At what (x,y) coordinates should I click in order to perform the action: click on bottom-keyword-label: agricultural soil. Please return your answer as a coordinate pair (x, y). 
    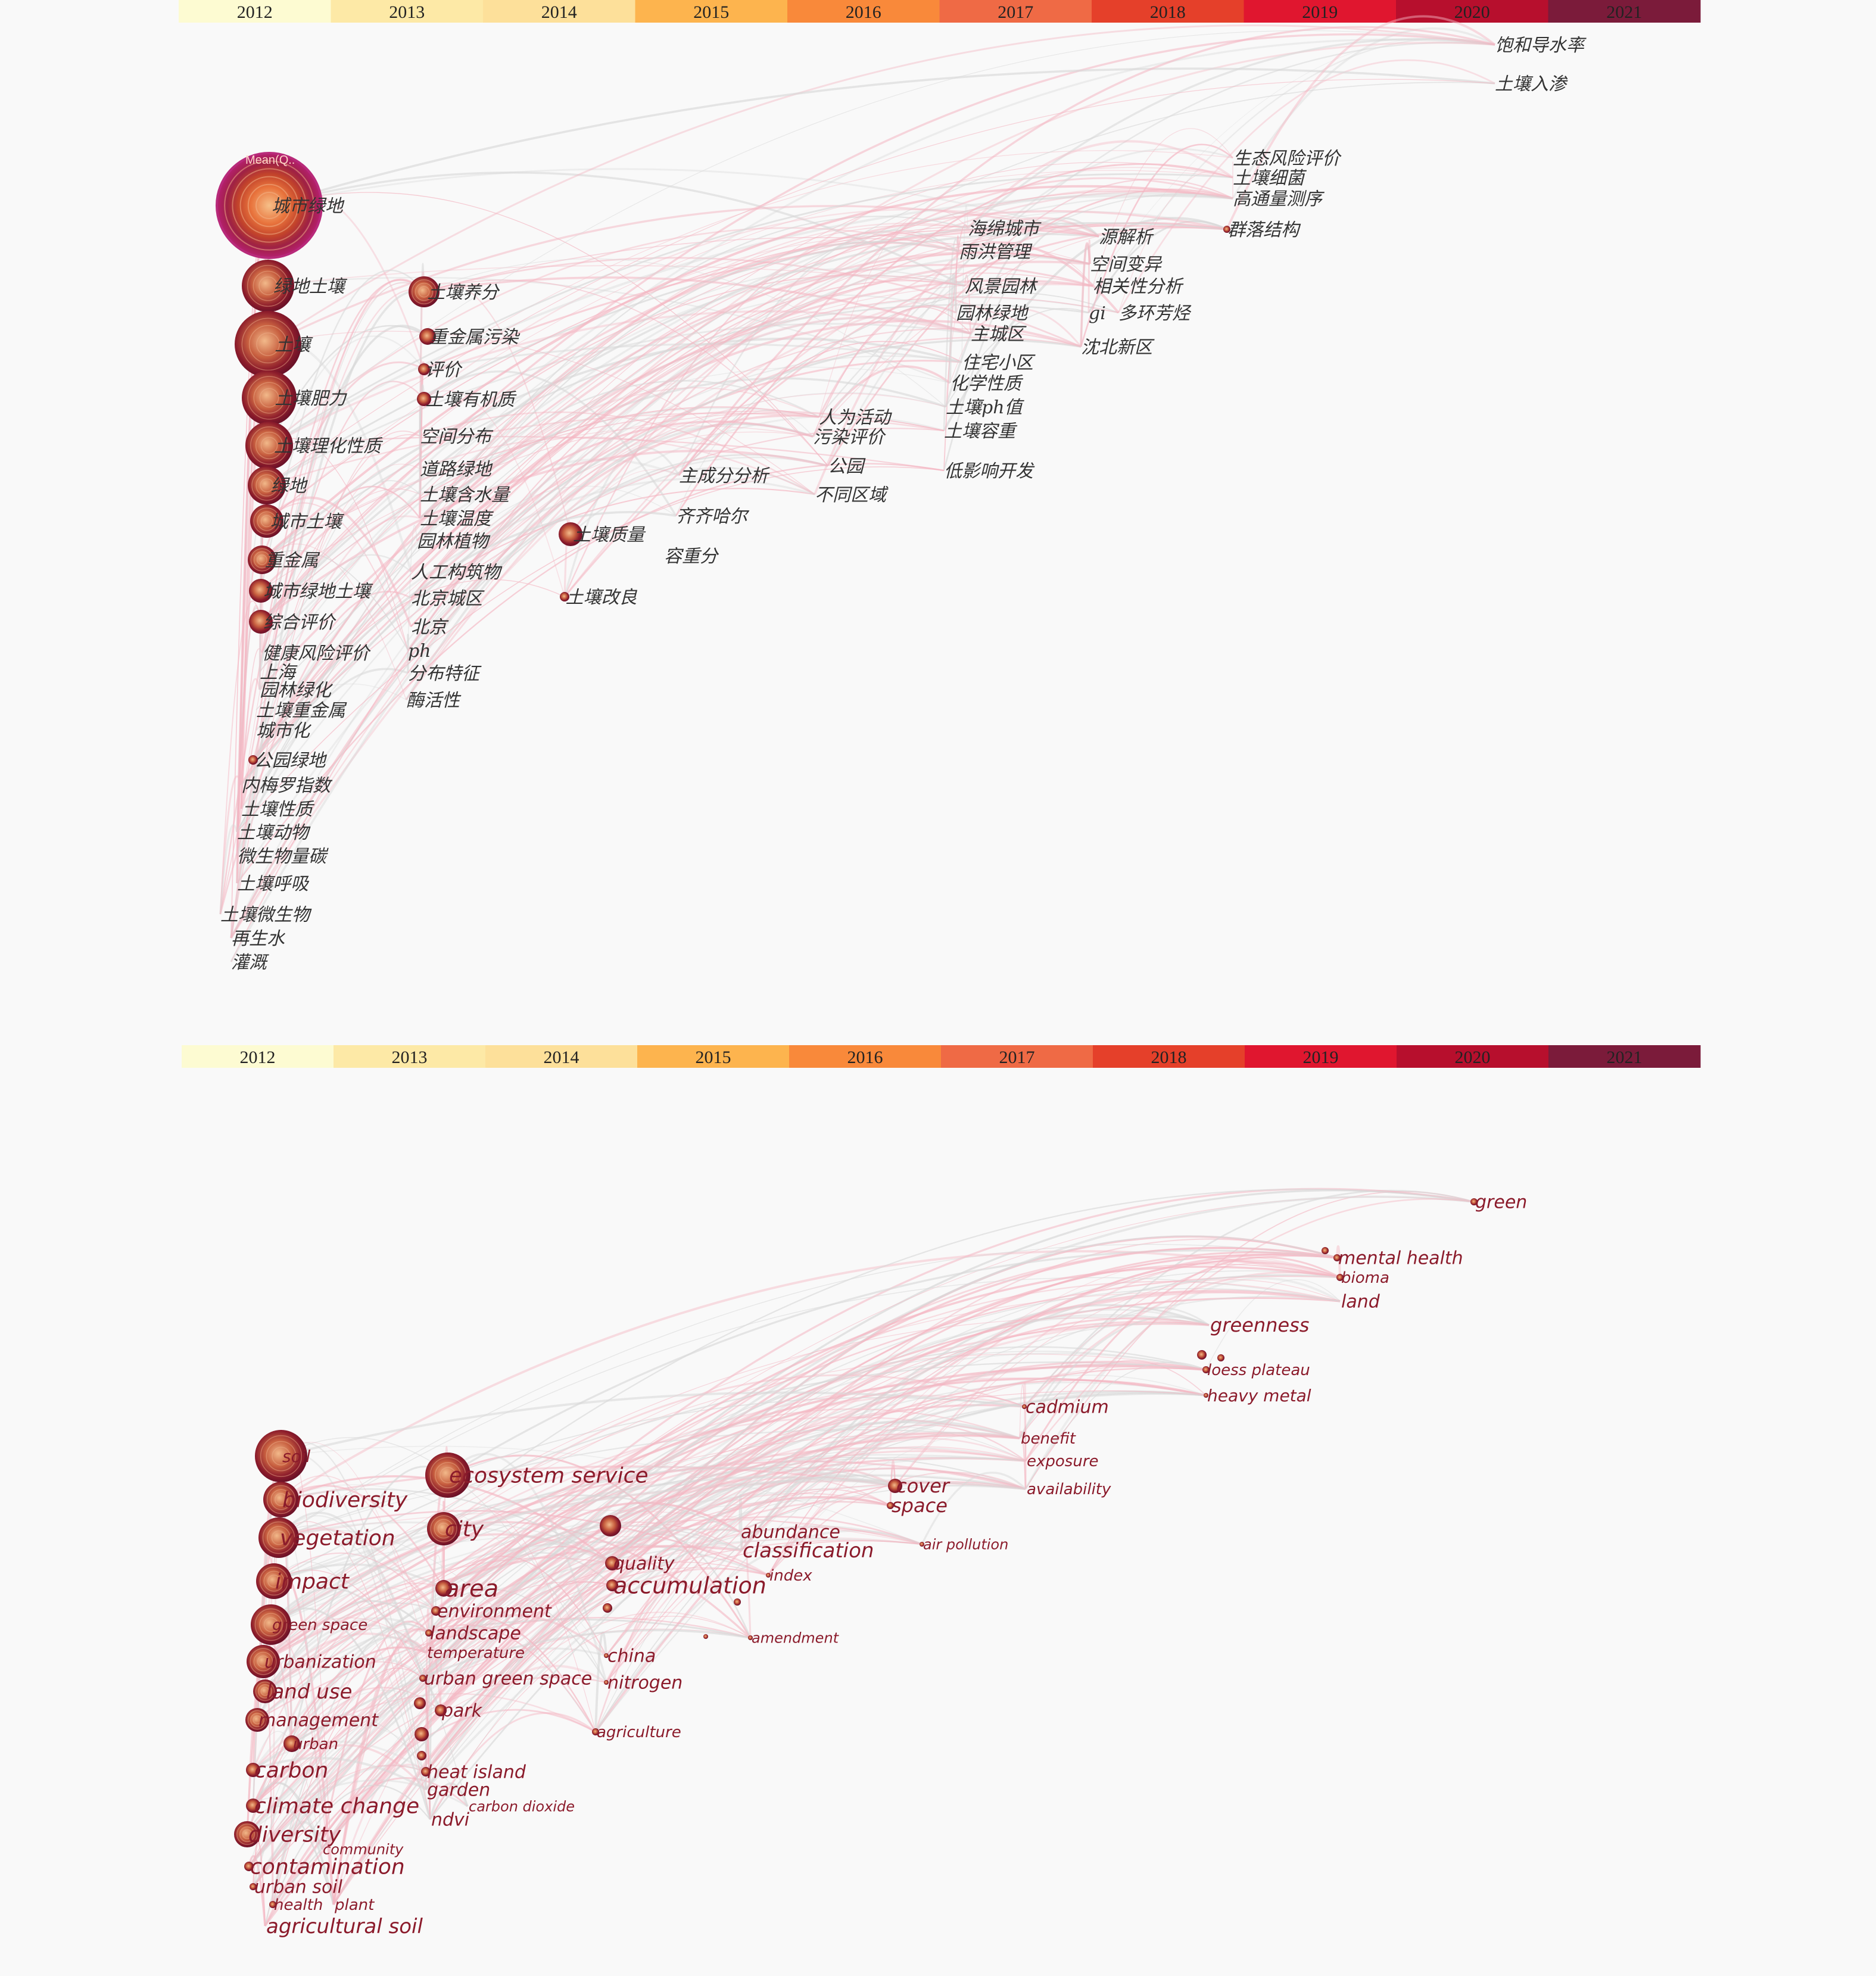
    Looking at the image, I should click on (344, 1926).